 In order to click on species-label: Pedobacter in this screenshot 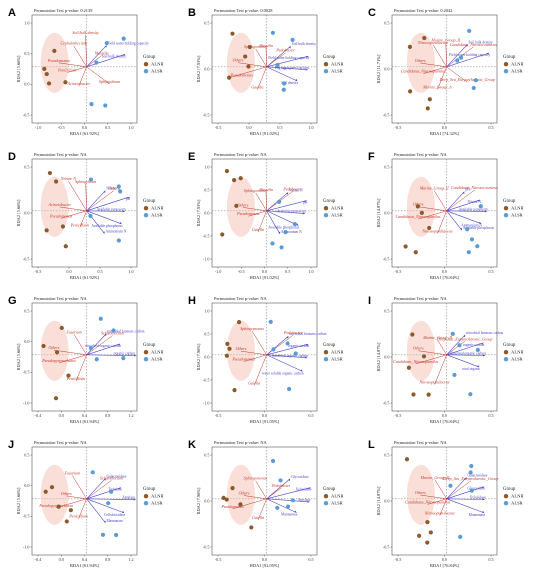, I will do `click(285, 50)`.